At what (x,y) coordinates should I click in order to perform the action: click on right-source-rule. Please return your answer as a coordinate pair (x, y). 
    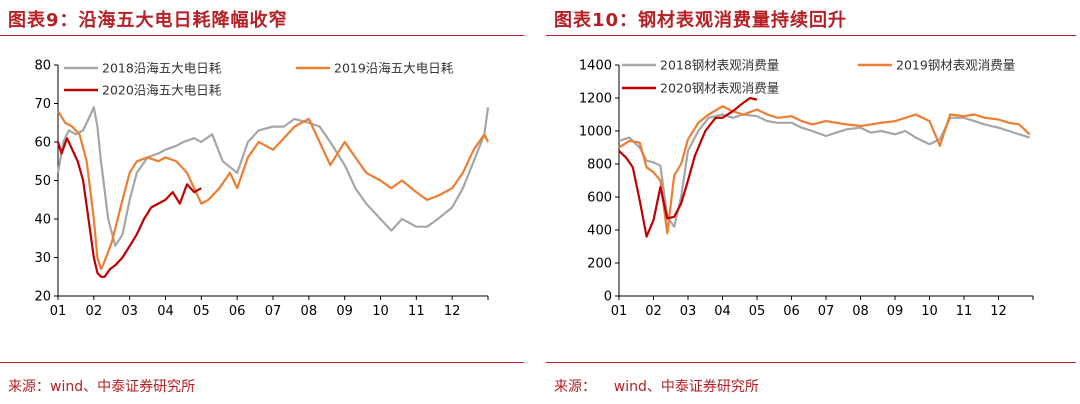
    Looking at the image, I should click on (811, 362).